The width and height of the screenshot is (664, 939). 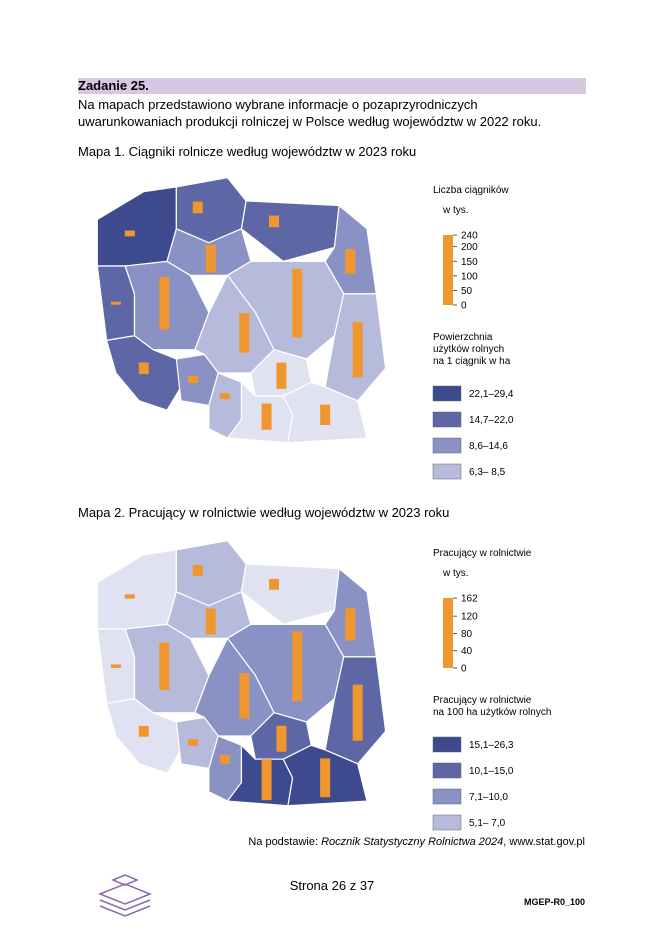 I want to click on legend-title: Powierzchnia, so click(x=463, y=337).